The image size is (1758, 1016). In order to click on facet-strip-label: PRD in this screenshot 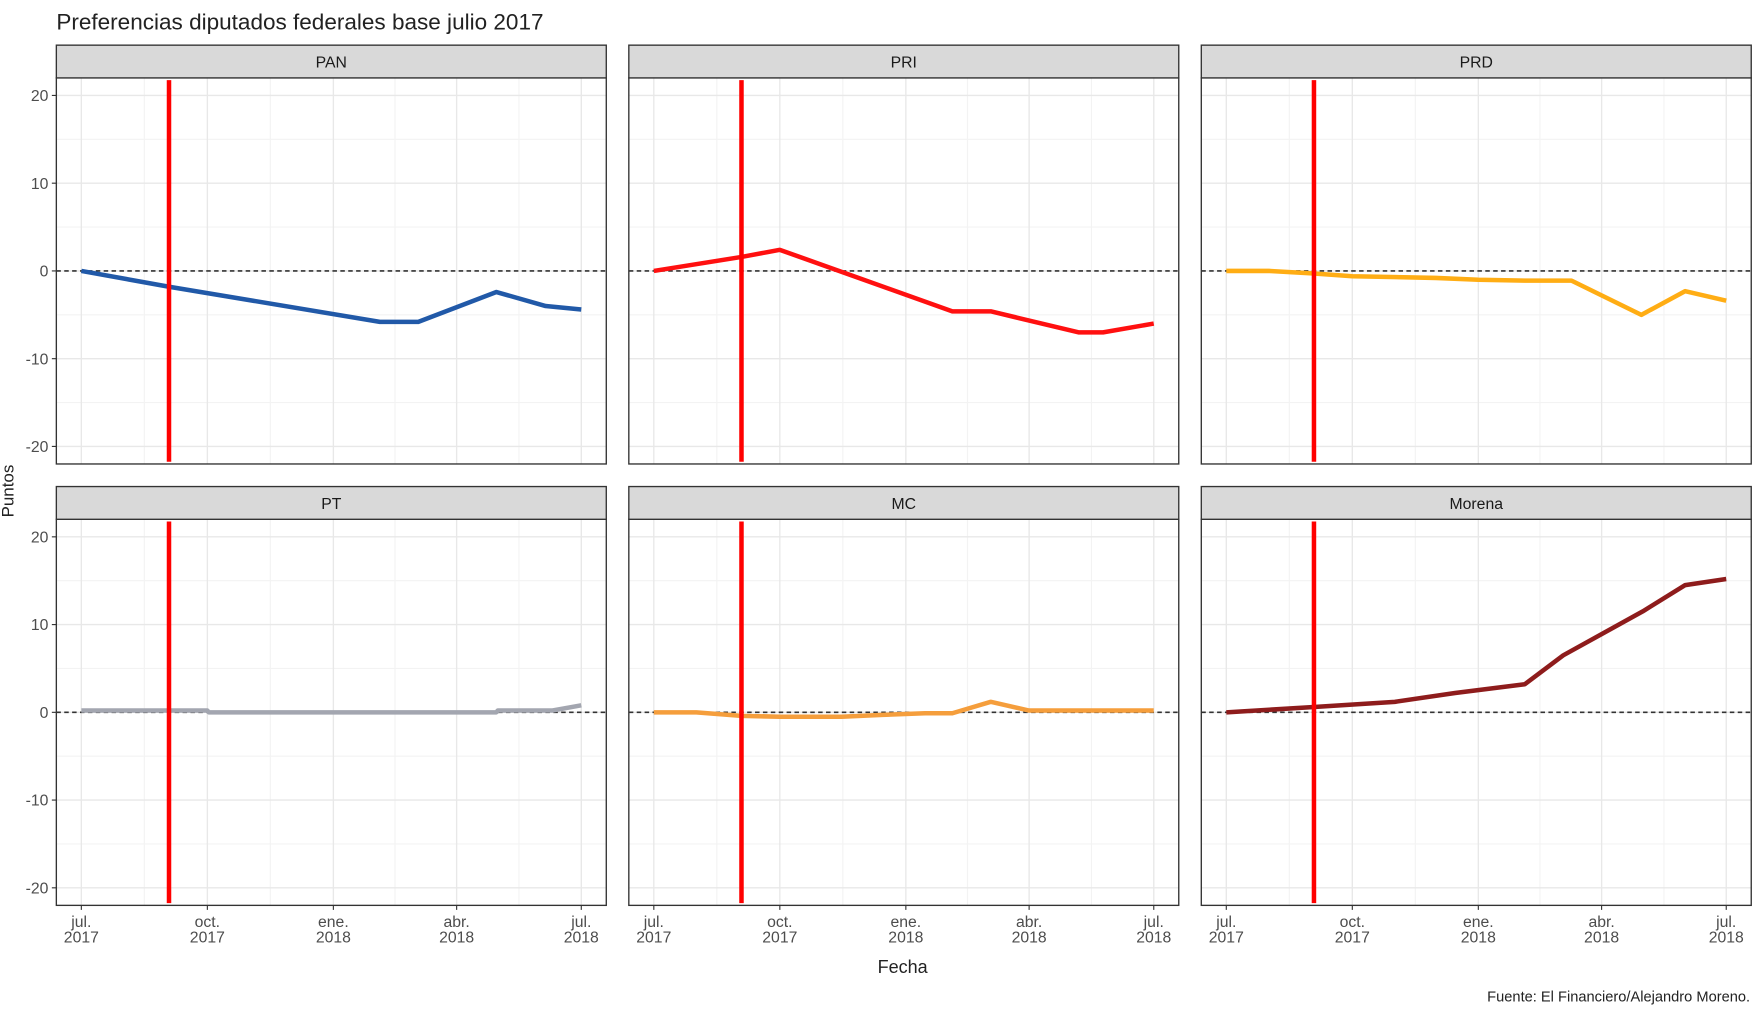, I will do `click(1476, 63)`.